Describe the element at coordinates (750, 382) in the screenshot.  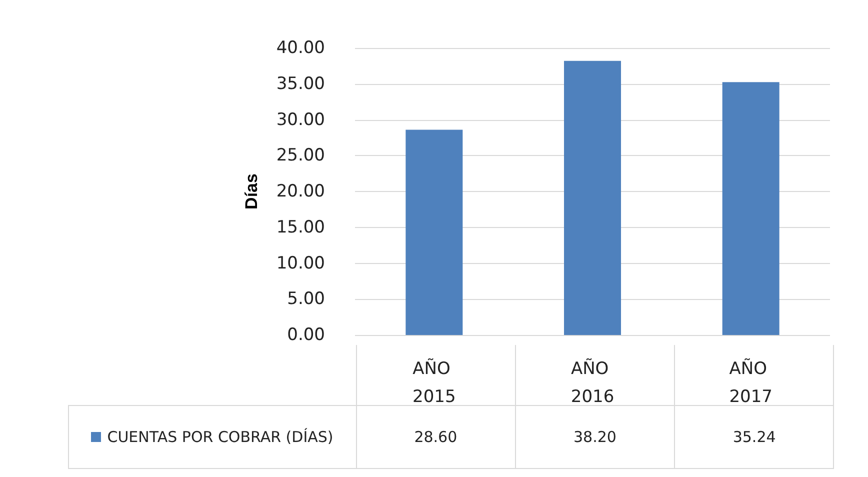
I see `x-tick-label: AÑO 2017` at that location.